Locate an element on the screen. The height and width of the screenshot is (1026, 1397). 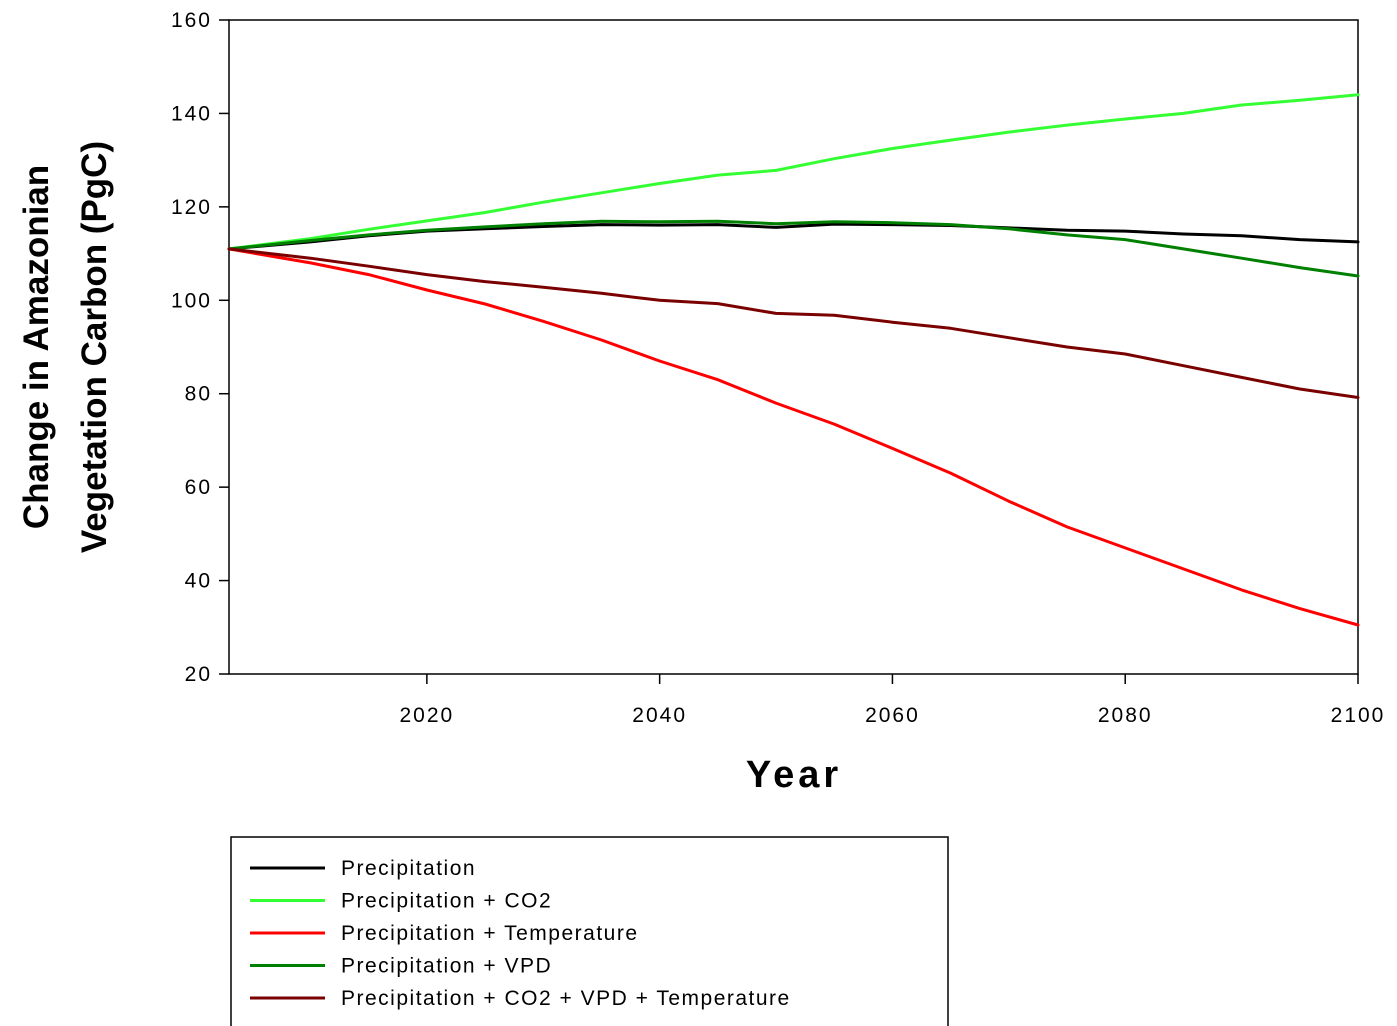
y-tick-label: 60 is located at coordinates (198, 487).